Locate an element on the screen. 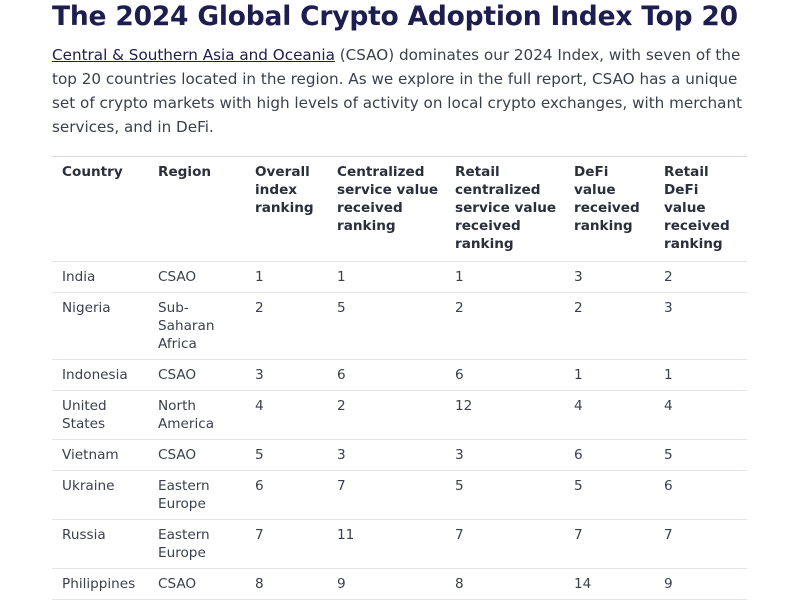  table-row: United States North America 4 2 12 4 4 is located at coordinates (399, 415).